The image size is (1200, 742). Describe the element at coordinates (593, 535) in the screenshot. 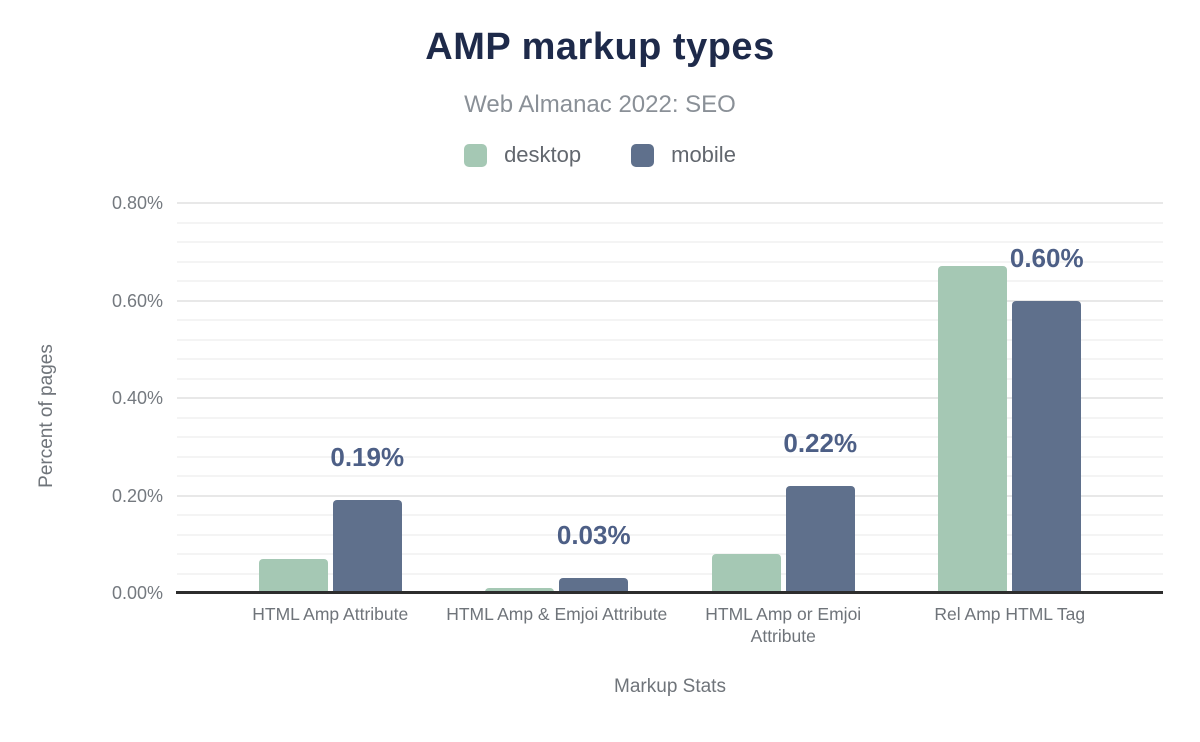

I see `mobile-data-label: 0.03%` at that location.